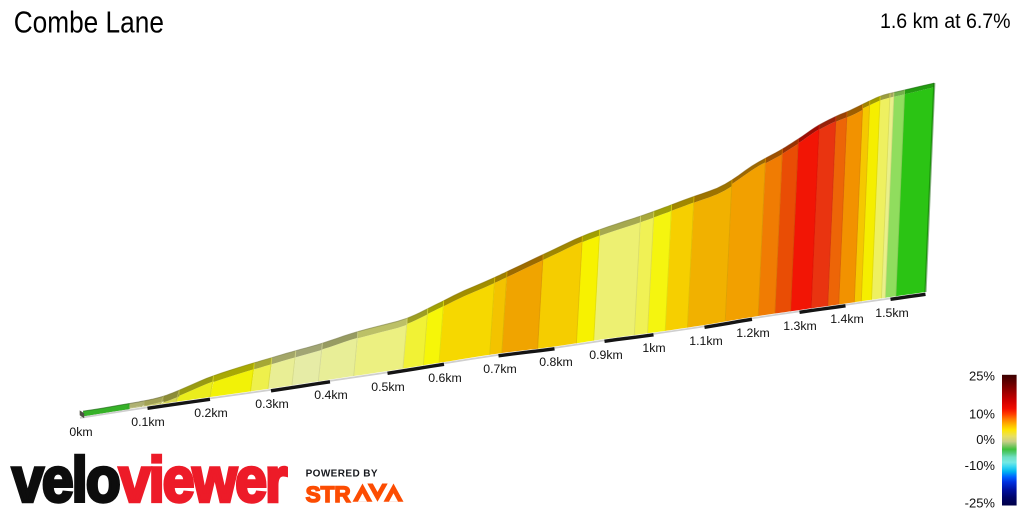 Image resolution: width=1024 pixels, height=512 pixels. I want to click on svg-text: 0.4km, so click(331, 395).